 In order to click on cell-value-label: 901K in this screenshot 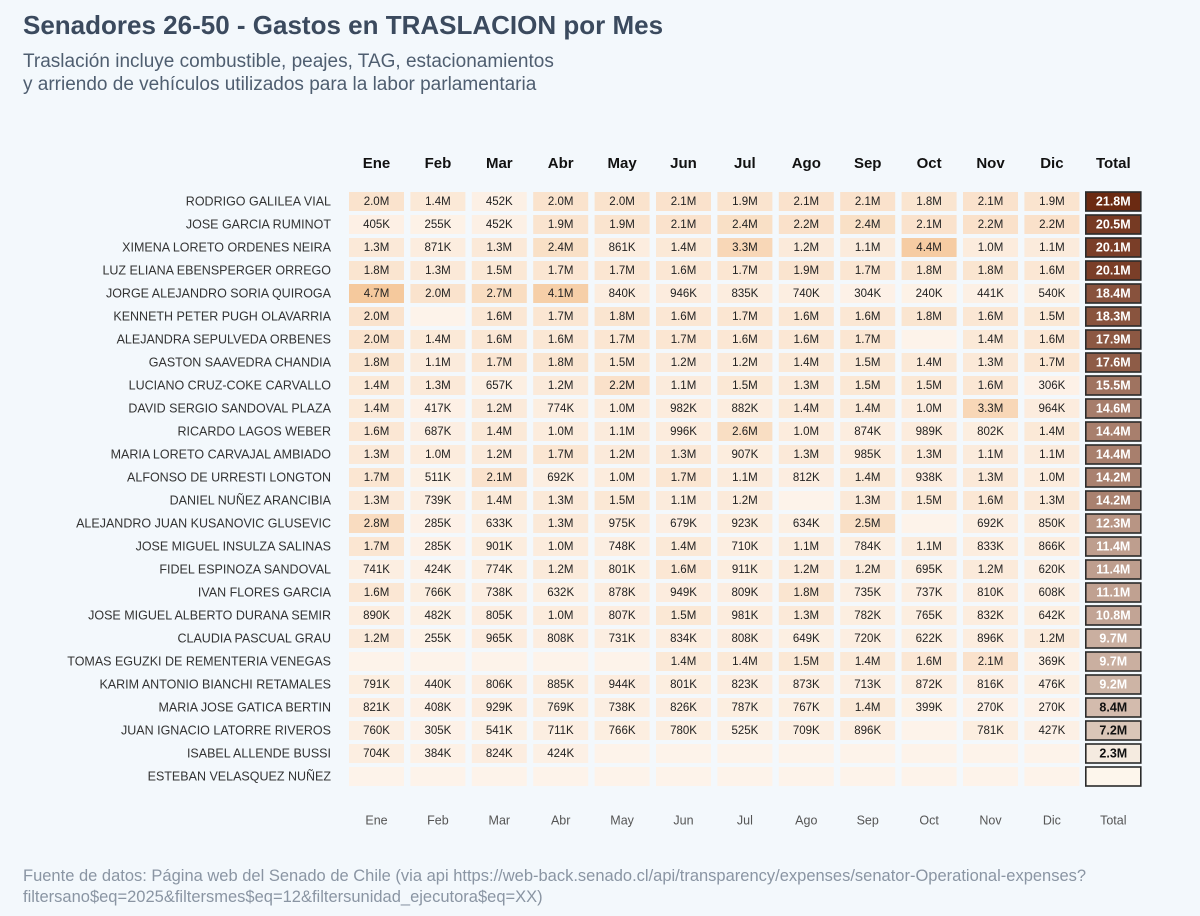, I will do `click(499, 547)`.